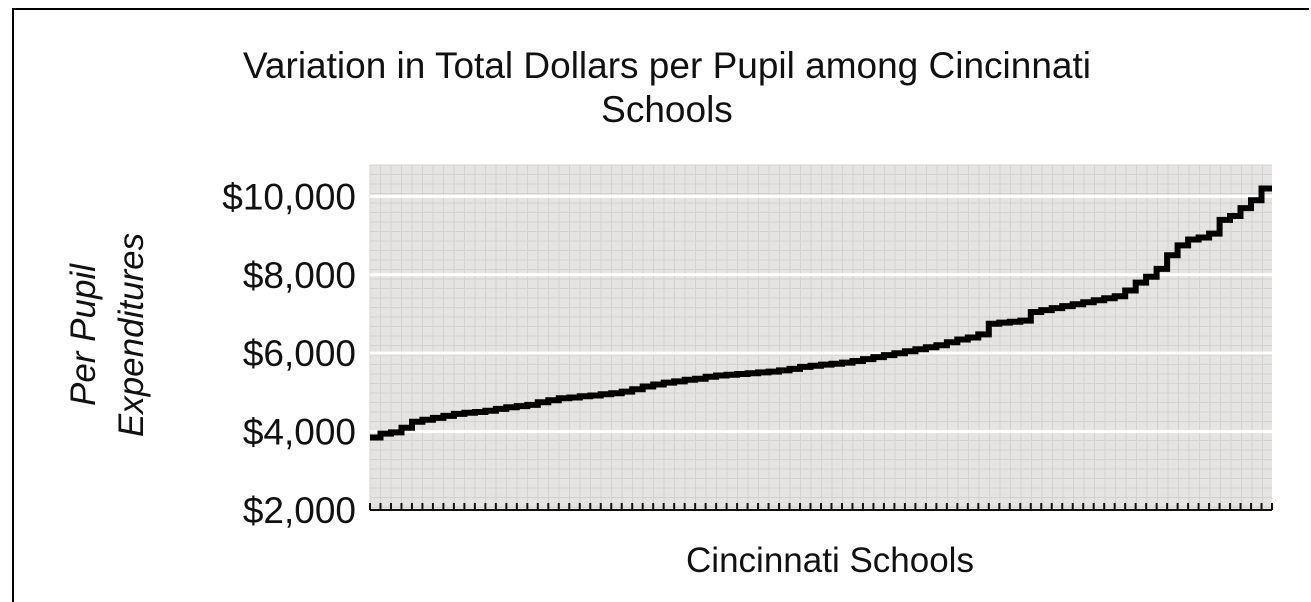  What do you see at coordinates (299, 432) in the screenshot?
I see `y-tick-label: $4,000` at bounding box center [299, 432].